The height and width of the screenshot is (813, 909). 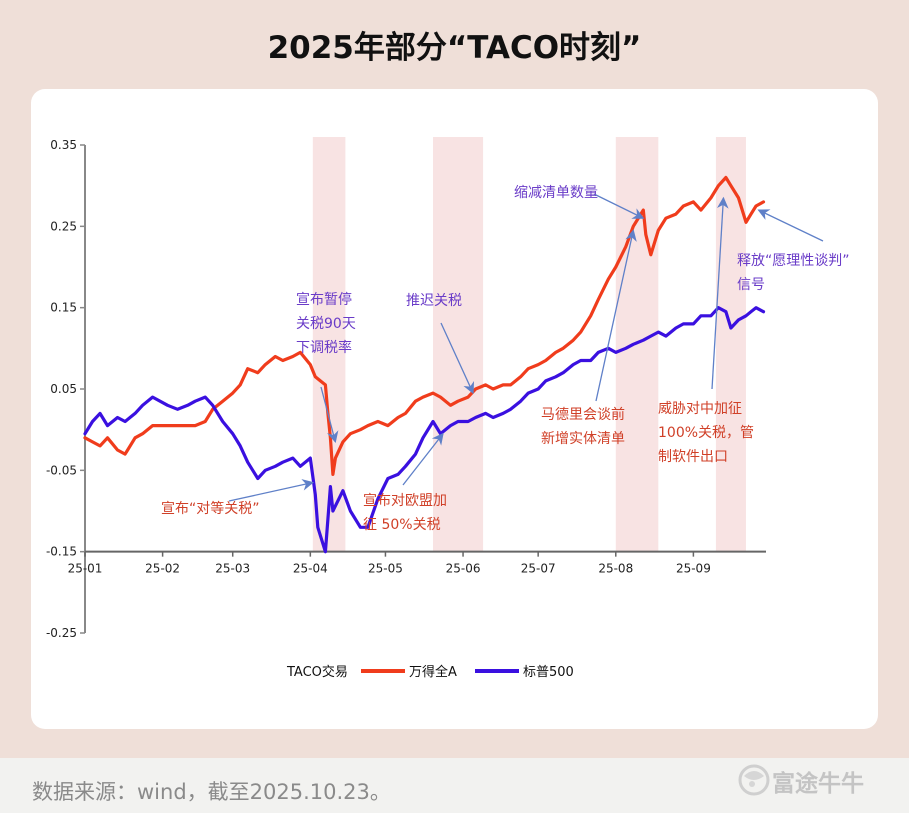 What do you see at coordinates (818, 784) in the screenshot?
I see `logo-text: 富途牛牛` at bounding box center [818, 784].